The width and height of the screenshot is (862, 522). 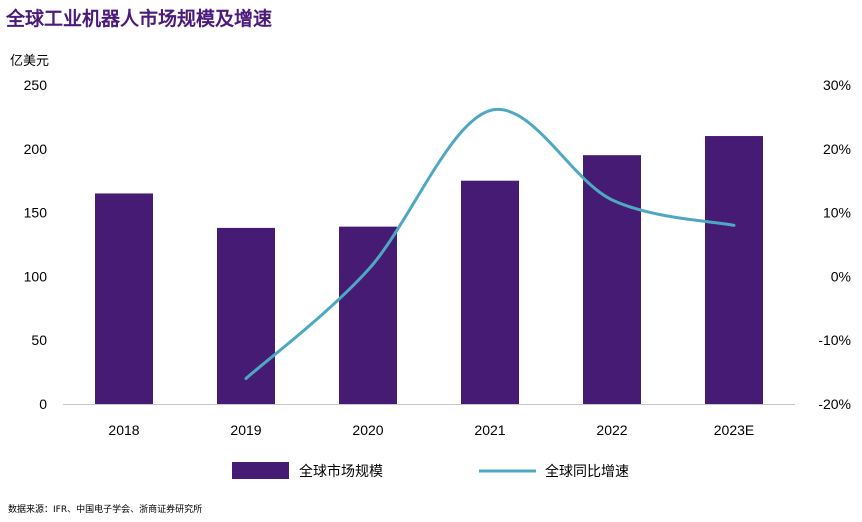 I want to click on y-tick-label: 200, so click(x=36, y=149).